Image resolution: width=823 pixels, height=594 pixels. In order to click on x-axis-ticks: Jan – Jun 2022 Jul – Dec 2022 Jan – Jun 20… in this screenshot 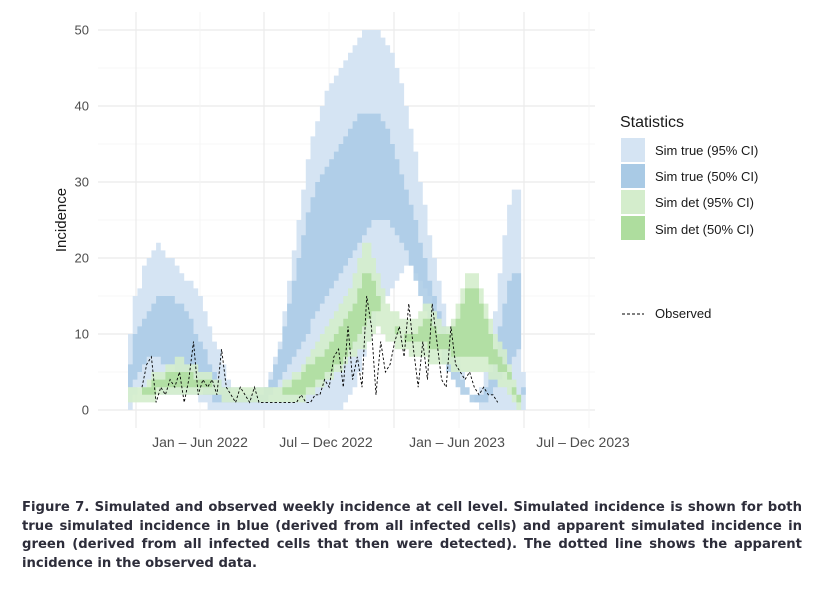, I will do `click(391, 442)`.